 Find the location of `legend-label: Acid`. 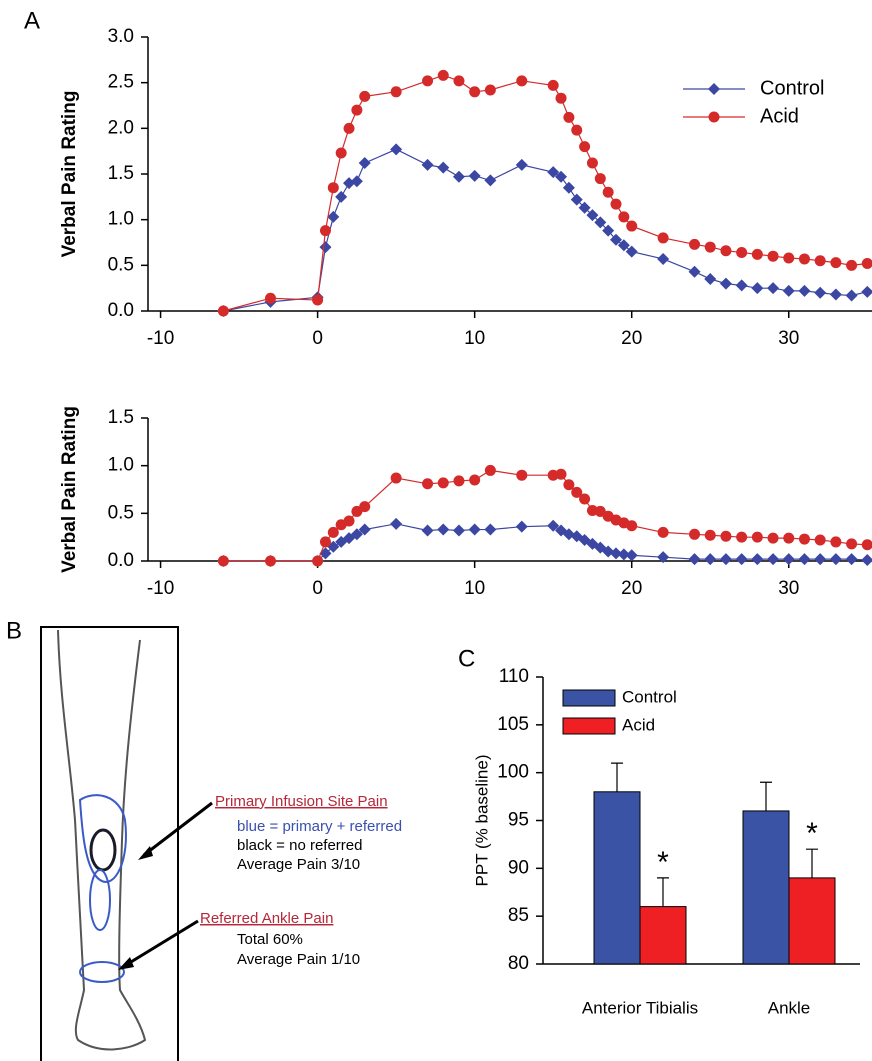

legend-label: Acid is located at coordinates (638, 724).